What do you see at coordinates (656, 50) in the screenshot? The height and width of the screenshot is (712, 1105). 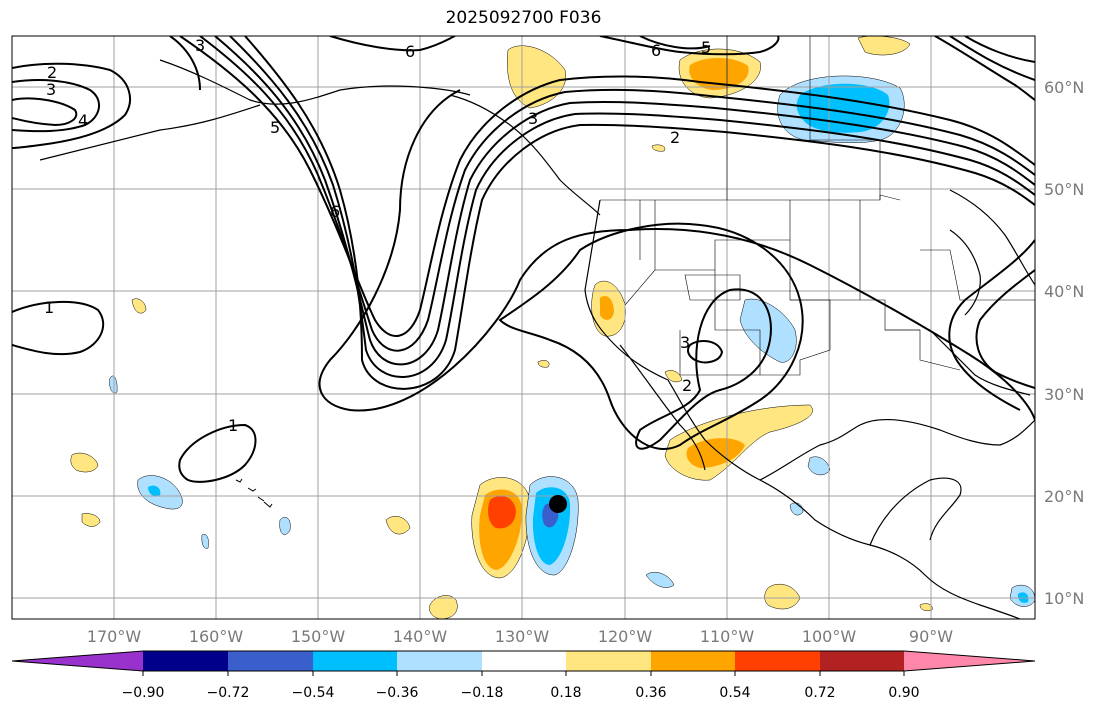 I see `contour-label-6-ne: 6` at bounding box center [656, 50].